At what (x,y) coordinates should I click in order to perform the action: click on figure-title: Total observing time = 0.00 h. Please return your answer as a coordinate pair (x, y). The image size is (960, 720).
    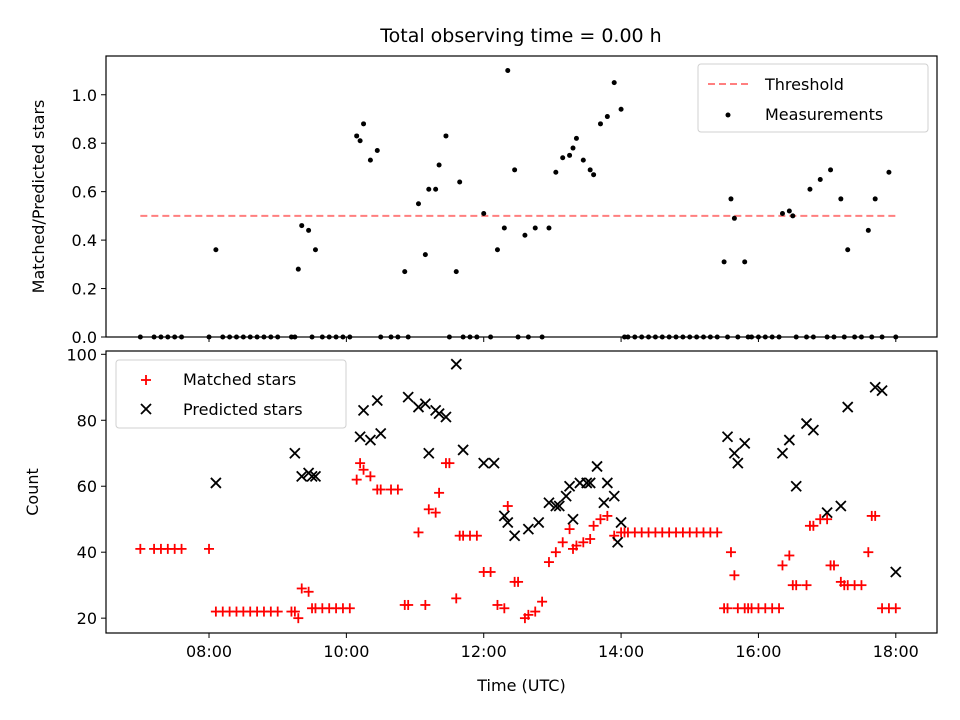
    Looking at the image, I should click on (520, 36).